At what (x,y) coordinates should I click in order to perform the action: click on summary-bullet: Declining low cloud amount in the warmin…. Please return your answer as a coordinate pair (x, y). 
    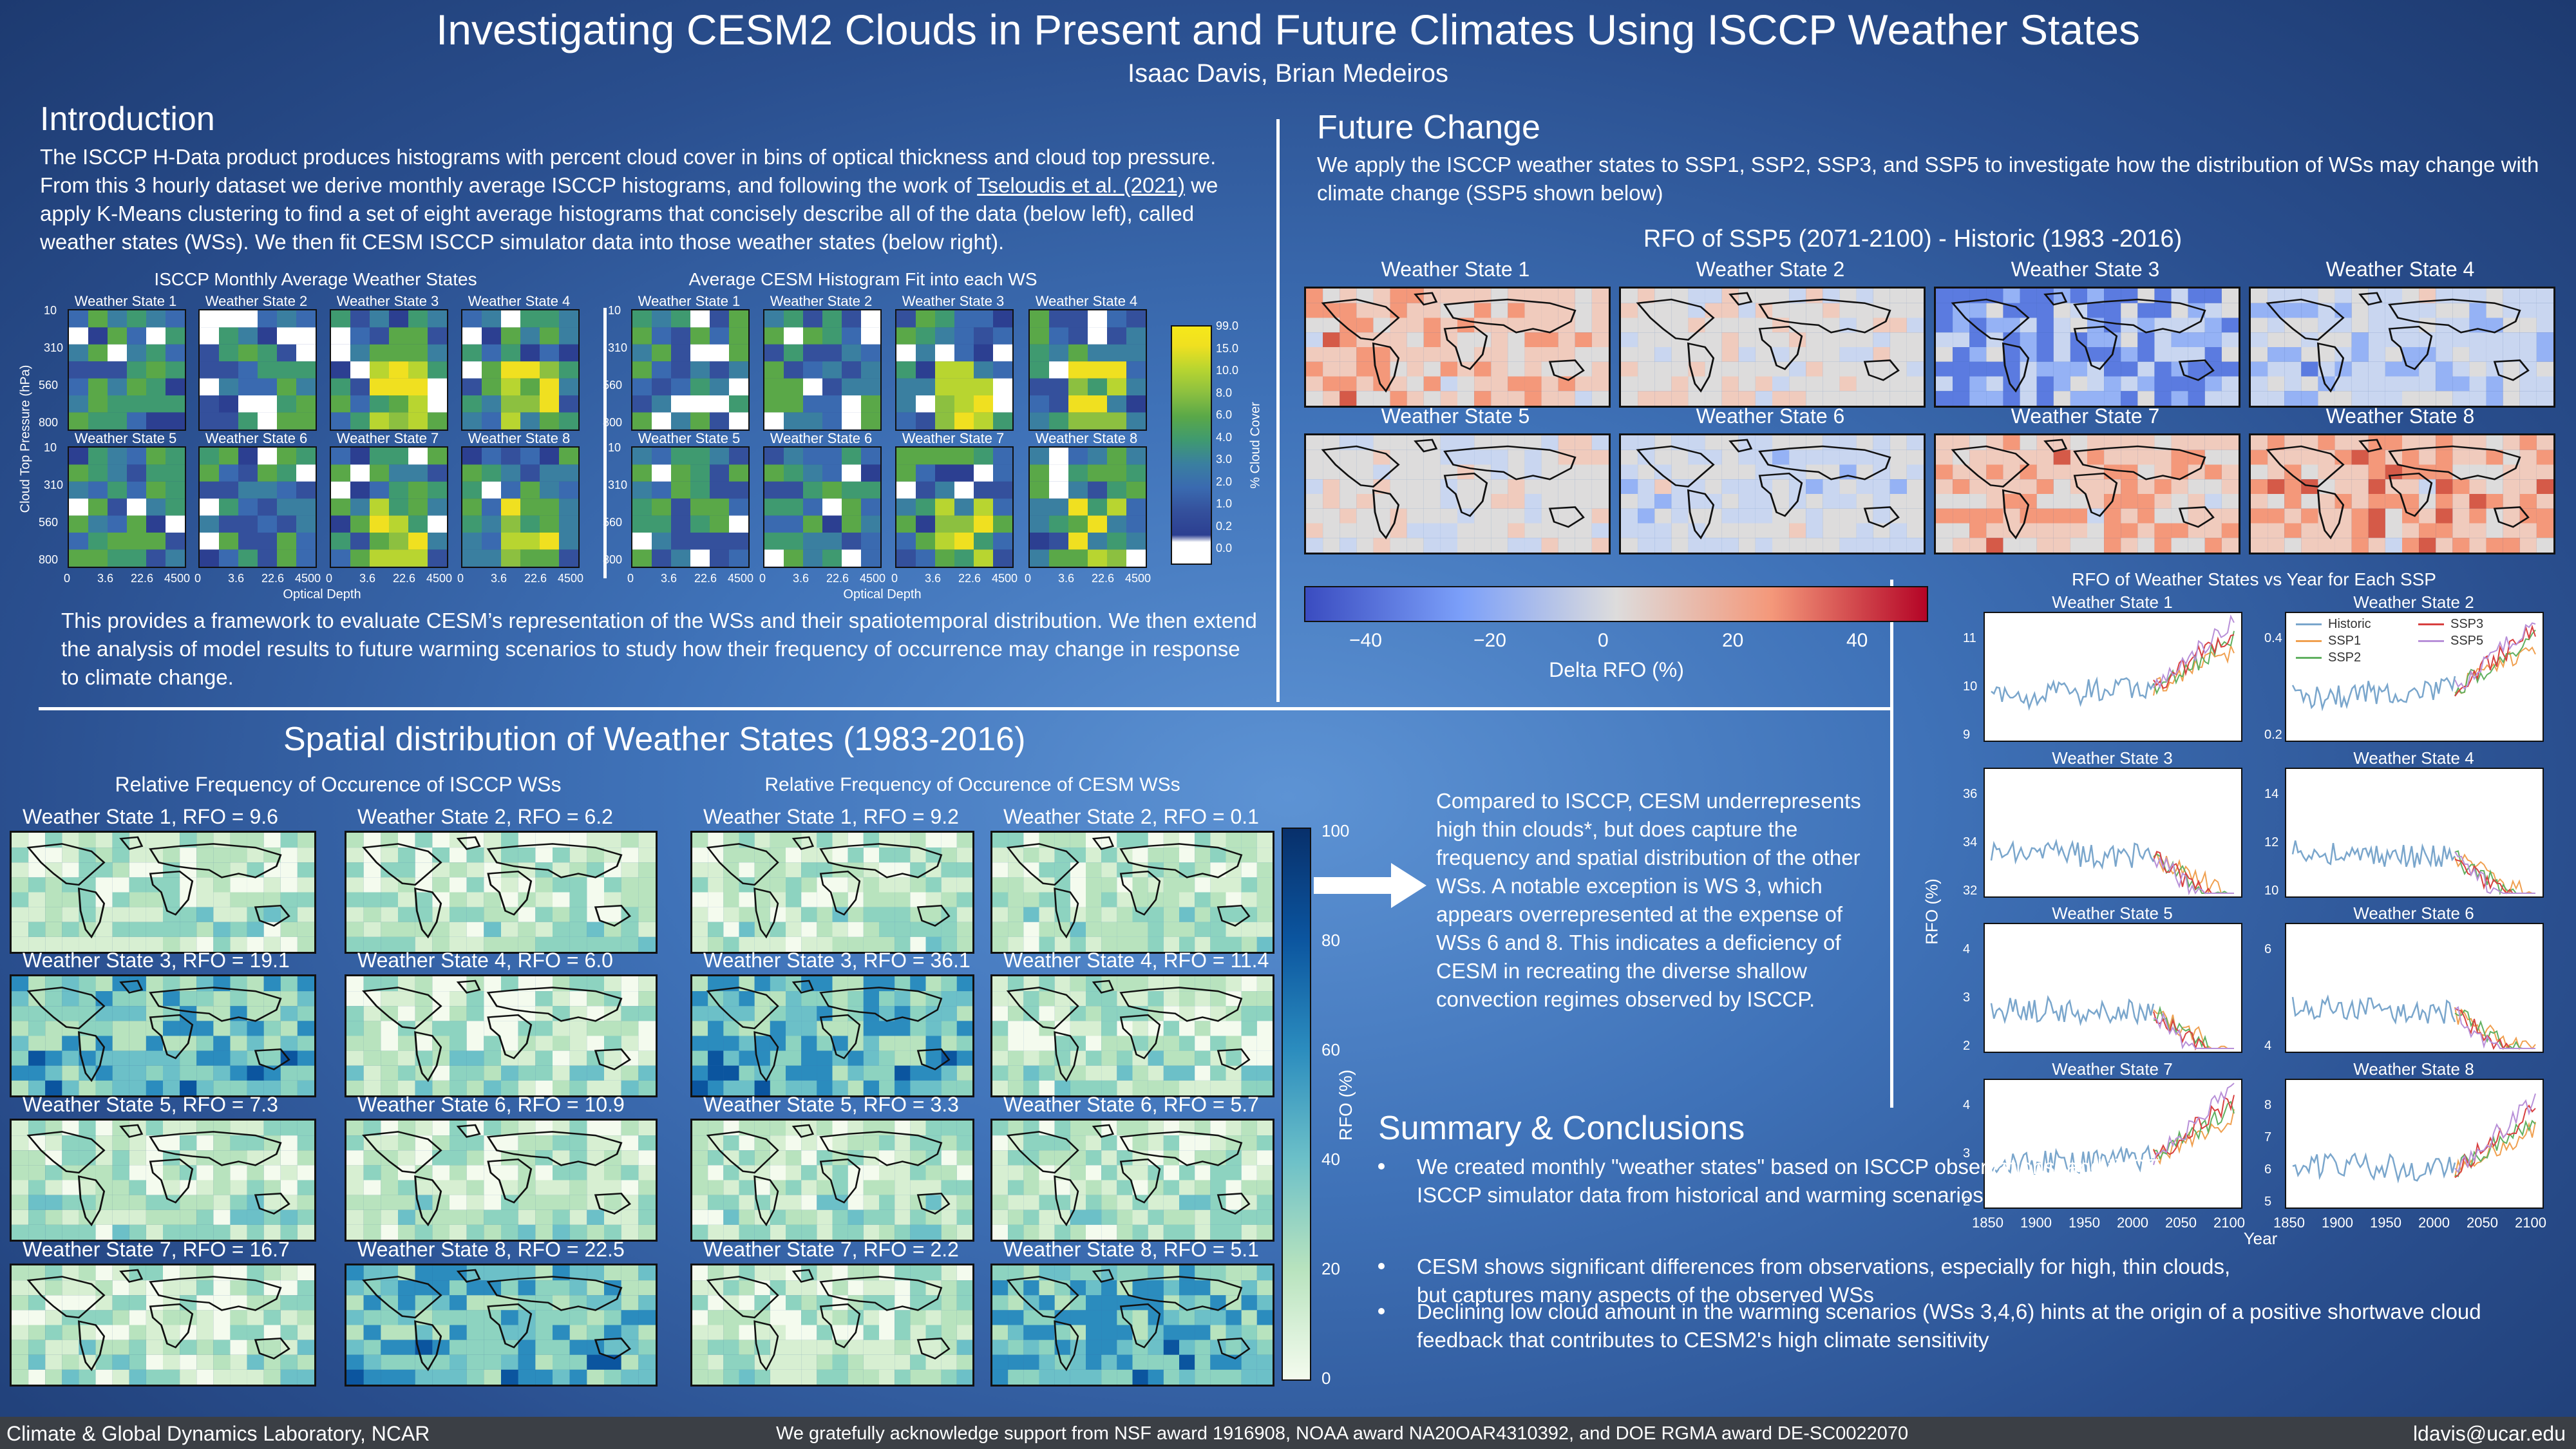
    Looking at the image, I should click on (1949, 1326).